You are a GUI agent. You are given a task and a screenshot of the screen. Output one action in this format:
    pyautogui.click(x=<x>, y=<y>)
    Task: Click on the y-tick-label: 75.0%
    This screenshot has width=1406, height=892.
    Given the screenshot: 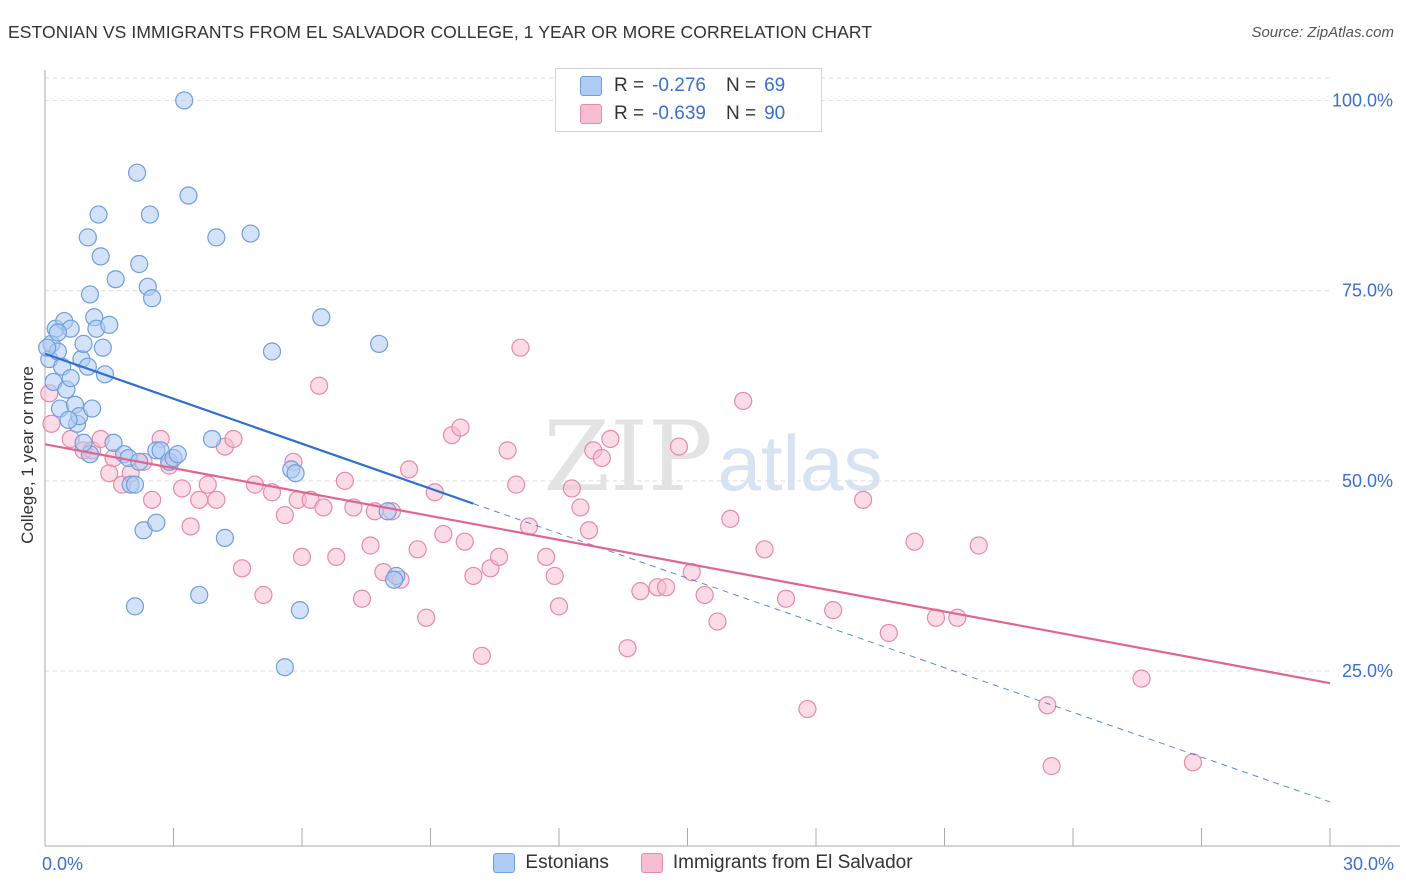 What is the action you would take?
    pyautogui.click(x=1367, y=291)
    